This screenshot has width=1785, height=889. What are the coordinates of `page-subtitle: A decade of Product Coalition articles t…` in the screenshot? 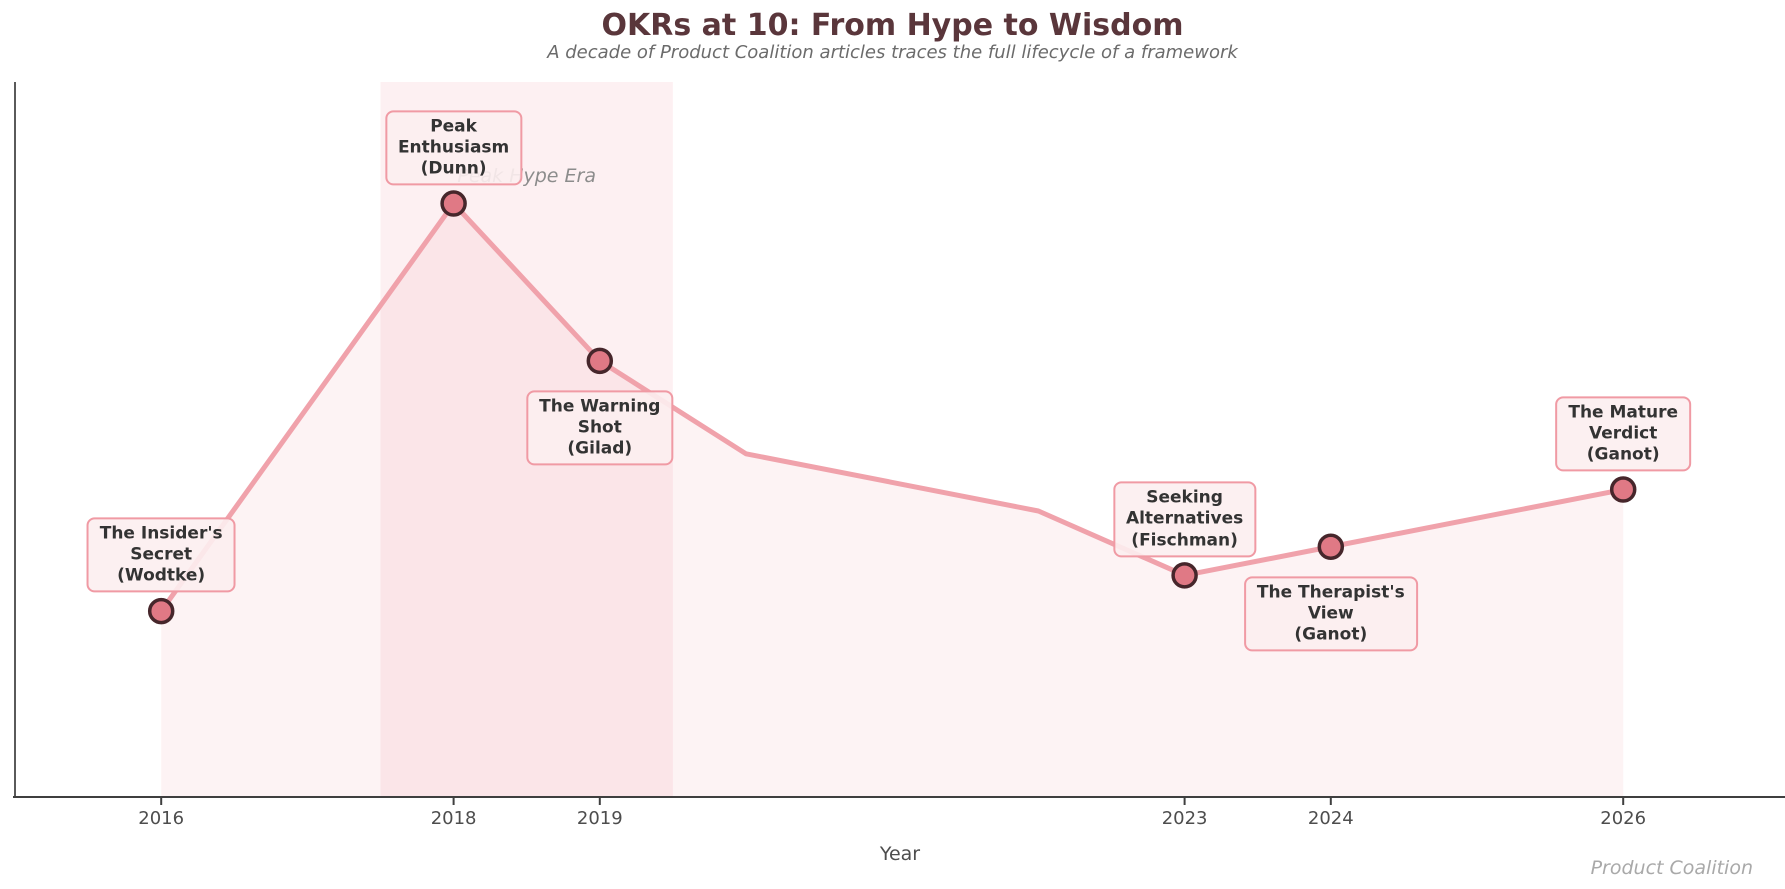 It's located at (892, 52).